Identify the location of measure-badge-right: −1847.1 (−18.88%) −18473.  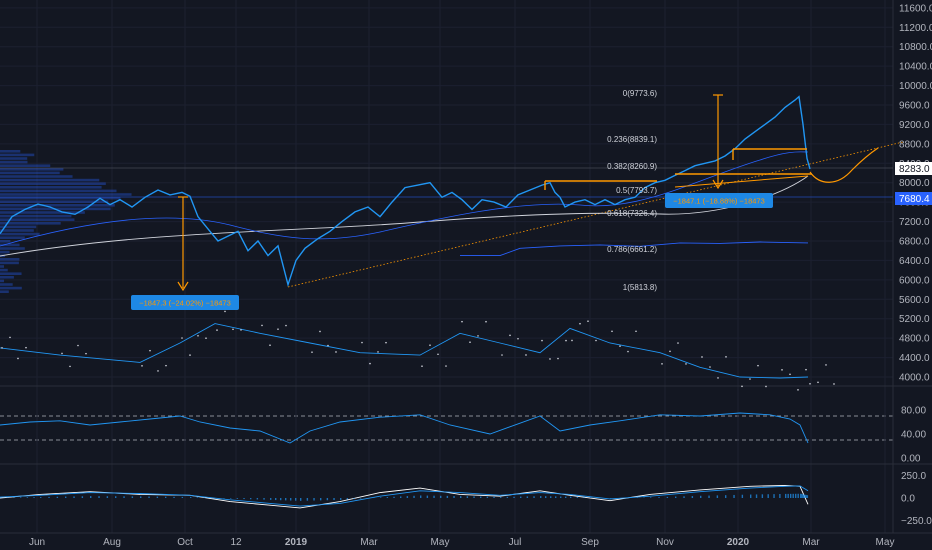
(719, 200).